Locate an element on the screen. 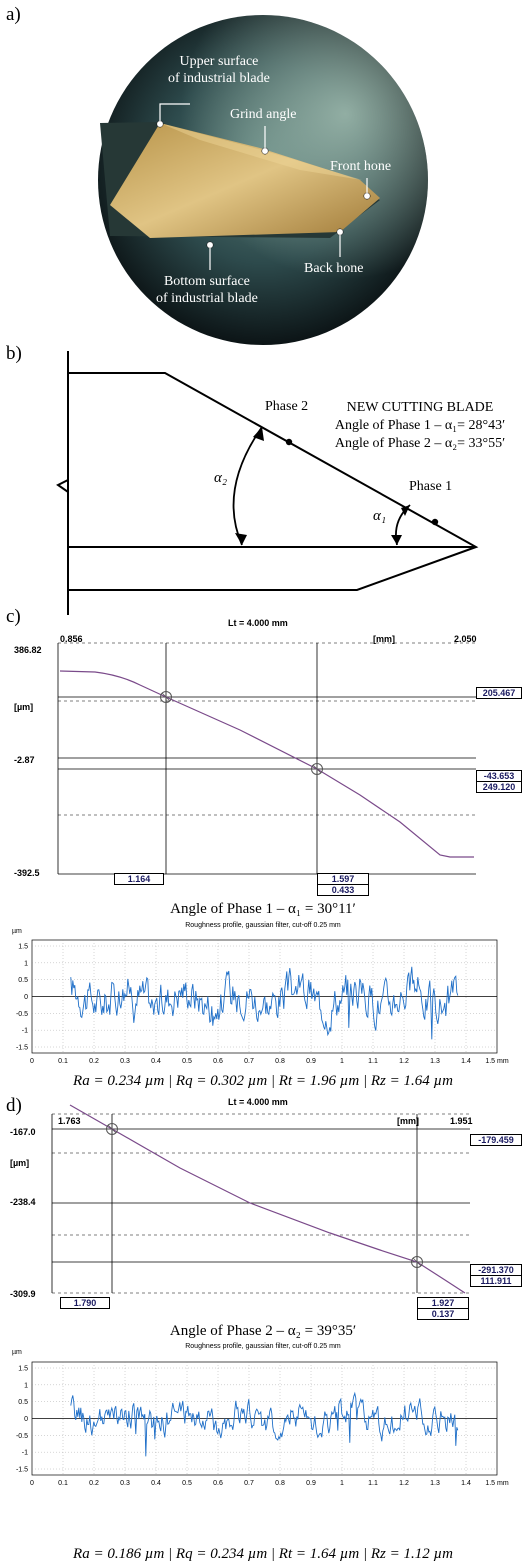 This screenshot has width=526, height=1567. d-rough-unit: µm is located at coordinates (17, 1352).